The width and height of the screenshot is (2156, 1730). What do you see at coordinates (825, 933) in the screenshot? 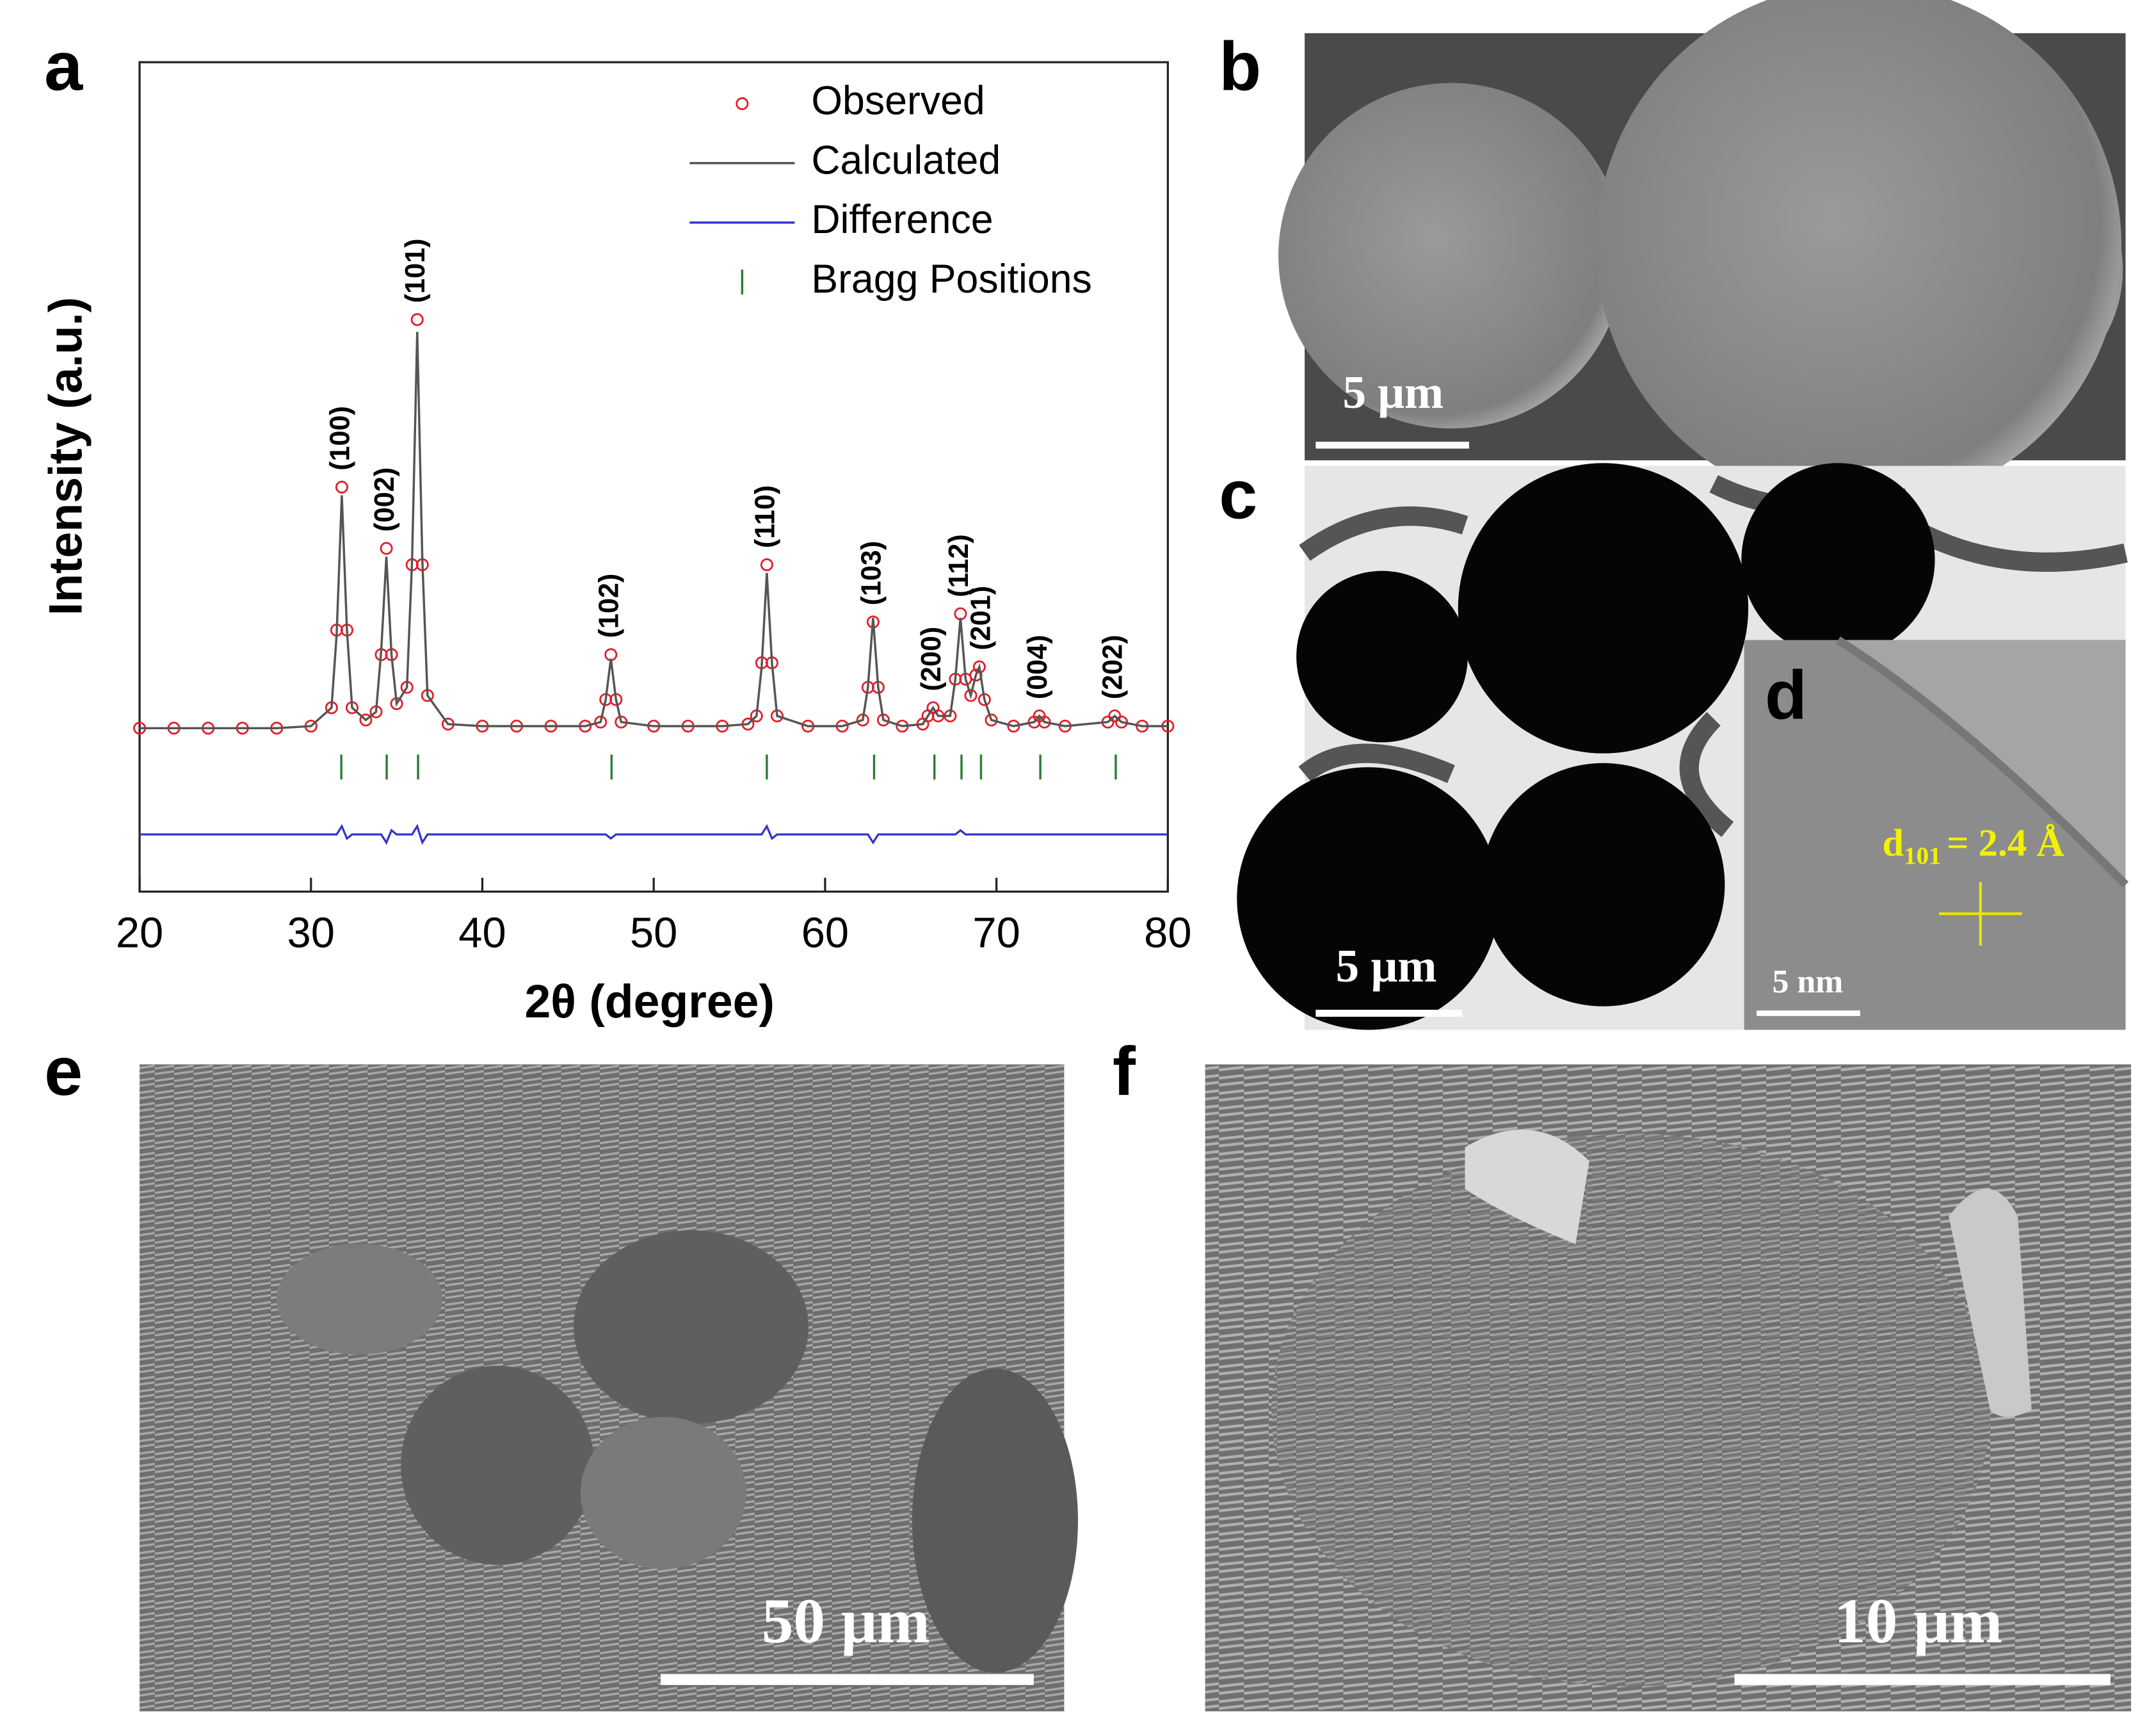
I see `x-tick-label: 60` at bounding box center [825, 933].